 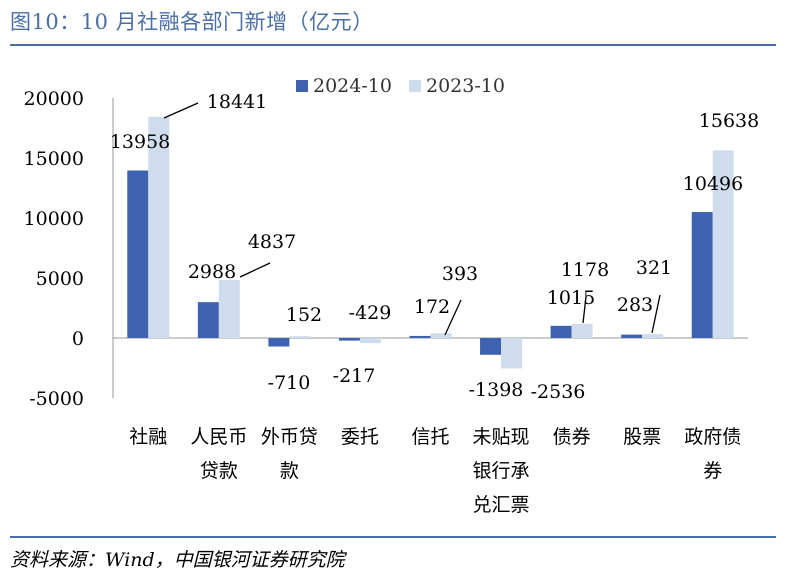 I want to click on data-label: 321, so click(x=654, y=268).